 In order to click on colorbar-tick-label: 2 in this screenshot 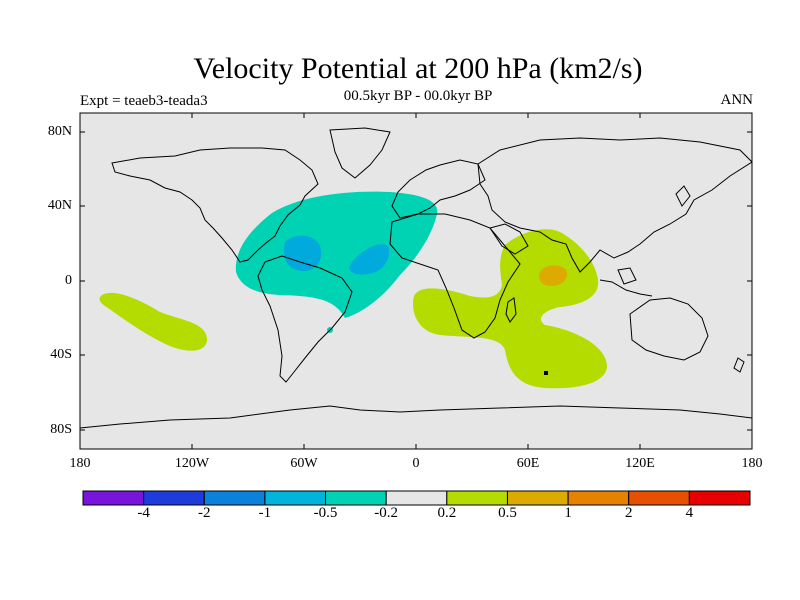, I will do `click(628, 513)`.